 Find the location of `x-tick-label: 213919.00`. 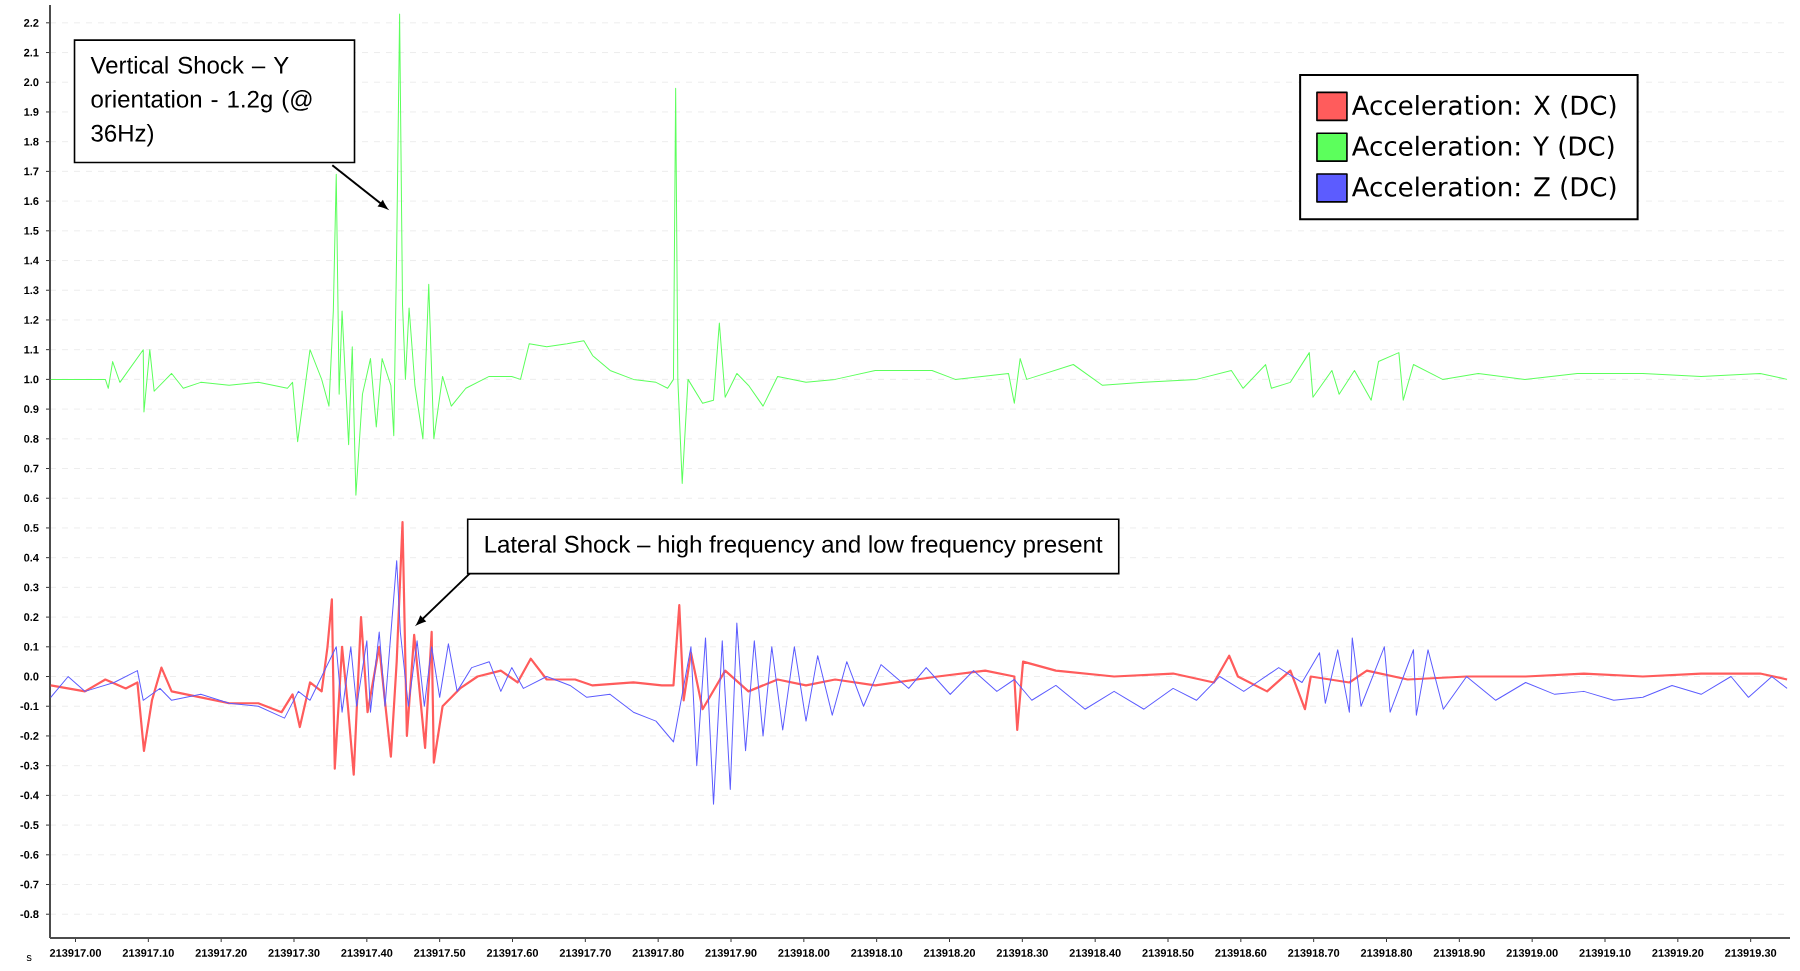

x-tick-label: 213919.00 is located at coordinates (1532, 953).